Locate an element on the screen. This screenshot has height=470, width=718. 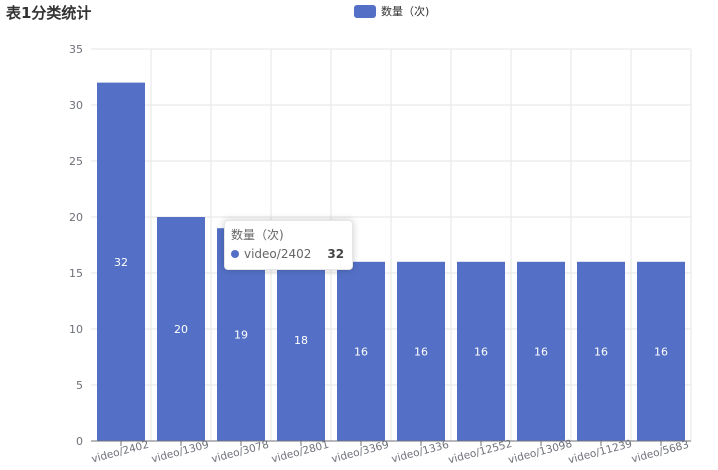
y-tick-label: 25 is located at coordinates (76, 161).